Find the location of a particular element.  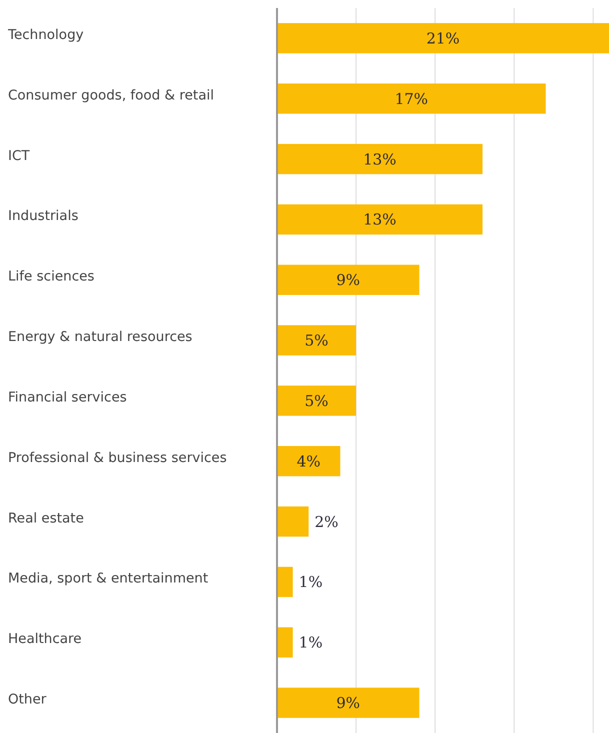

y-tick-label: Industrials is located at coordinates (43, 216).